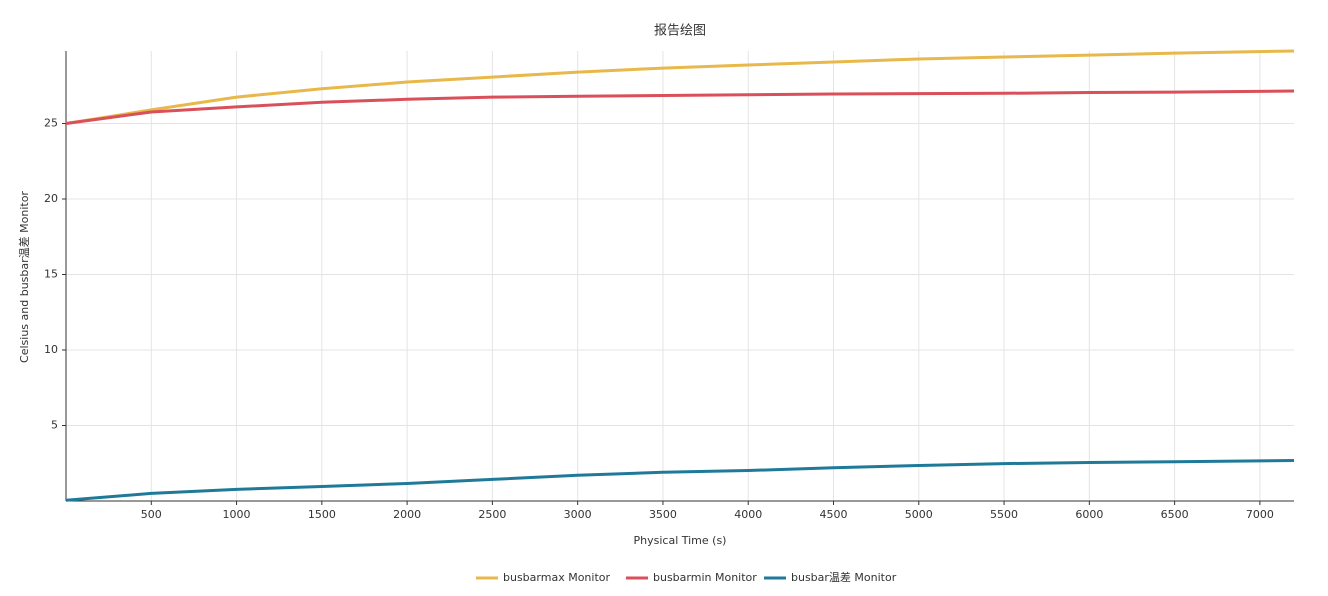 This screenshot has width=1328, height=596. What do you see at coordinates (578, 514) in the screenshot?
I see `x-tick-label: 3000` at bounding box center [578, 514].